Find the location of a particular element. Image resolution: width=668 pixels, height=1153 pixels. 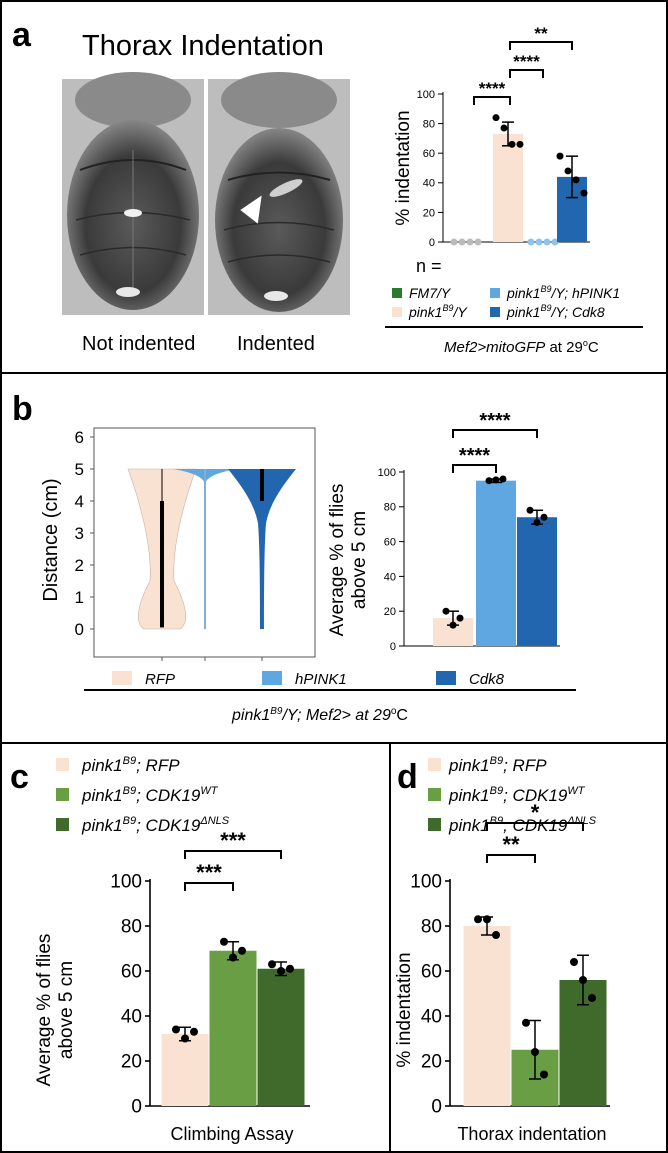

chart-a-ytick-label: 80 is located at coordinates (429, 124).